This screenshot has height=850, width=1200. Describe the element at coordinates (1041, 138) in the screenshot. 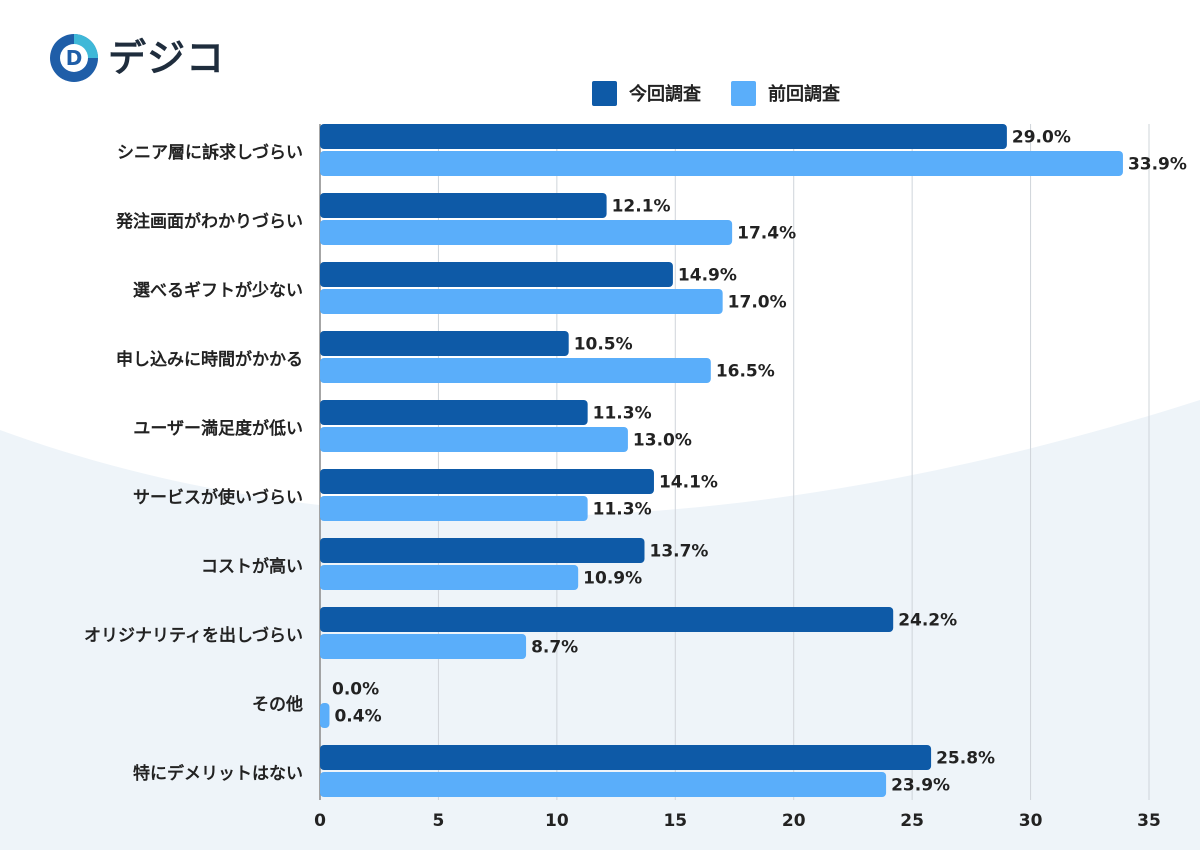

I see `data-label-current: 29.0%` at that location.